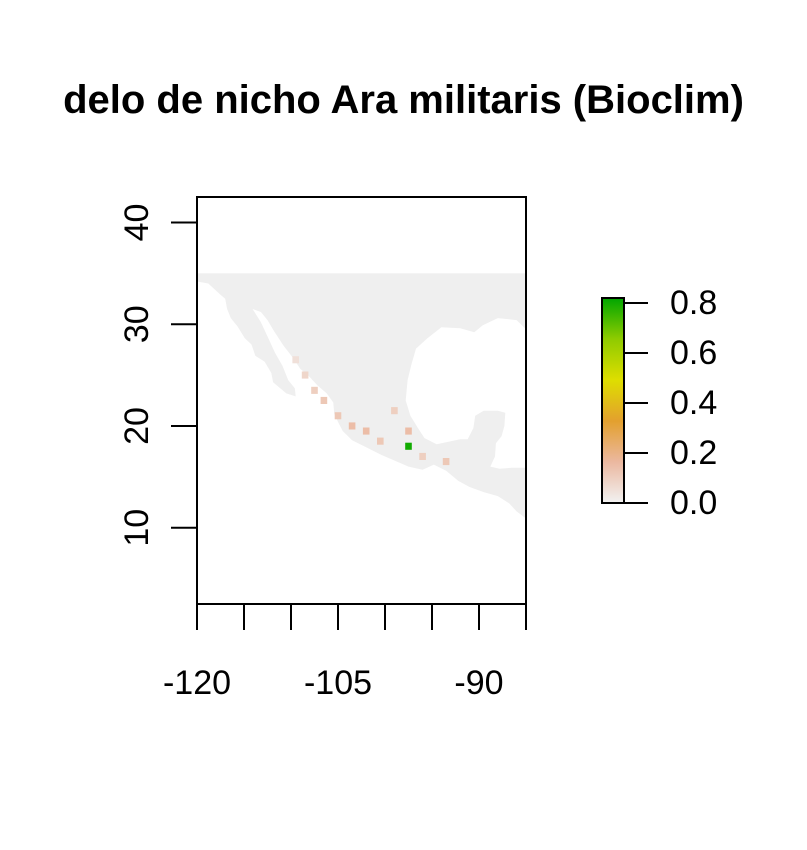  I want to click on legend-tick-label: 0.8, so click(693, 303).